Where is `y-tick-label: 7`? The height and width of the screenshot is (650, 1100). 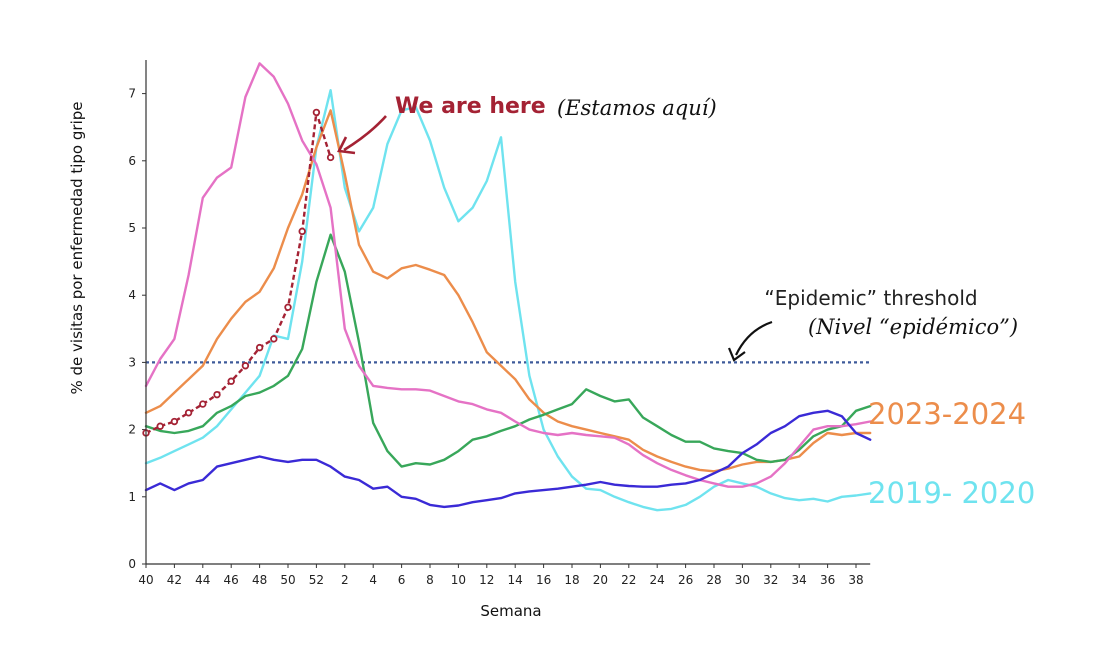 y-tick-label: 7 is located at coordinates (132, 94).